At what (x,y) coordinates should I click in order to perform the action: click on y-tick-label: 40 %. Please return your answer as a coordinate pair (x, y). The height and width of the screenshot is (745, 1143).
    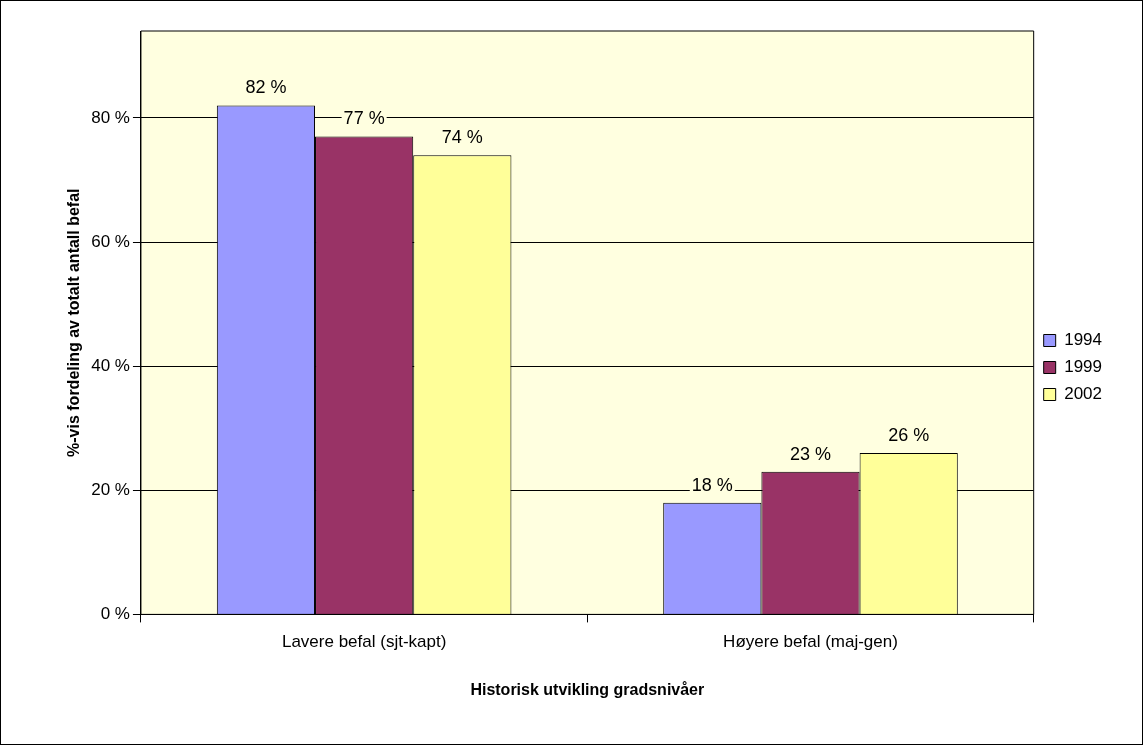
    Looking at the image, I should click on (110, 365).